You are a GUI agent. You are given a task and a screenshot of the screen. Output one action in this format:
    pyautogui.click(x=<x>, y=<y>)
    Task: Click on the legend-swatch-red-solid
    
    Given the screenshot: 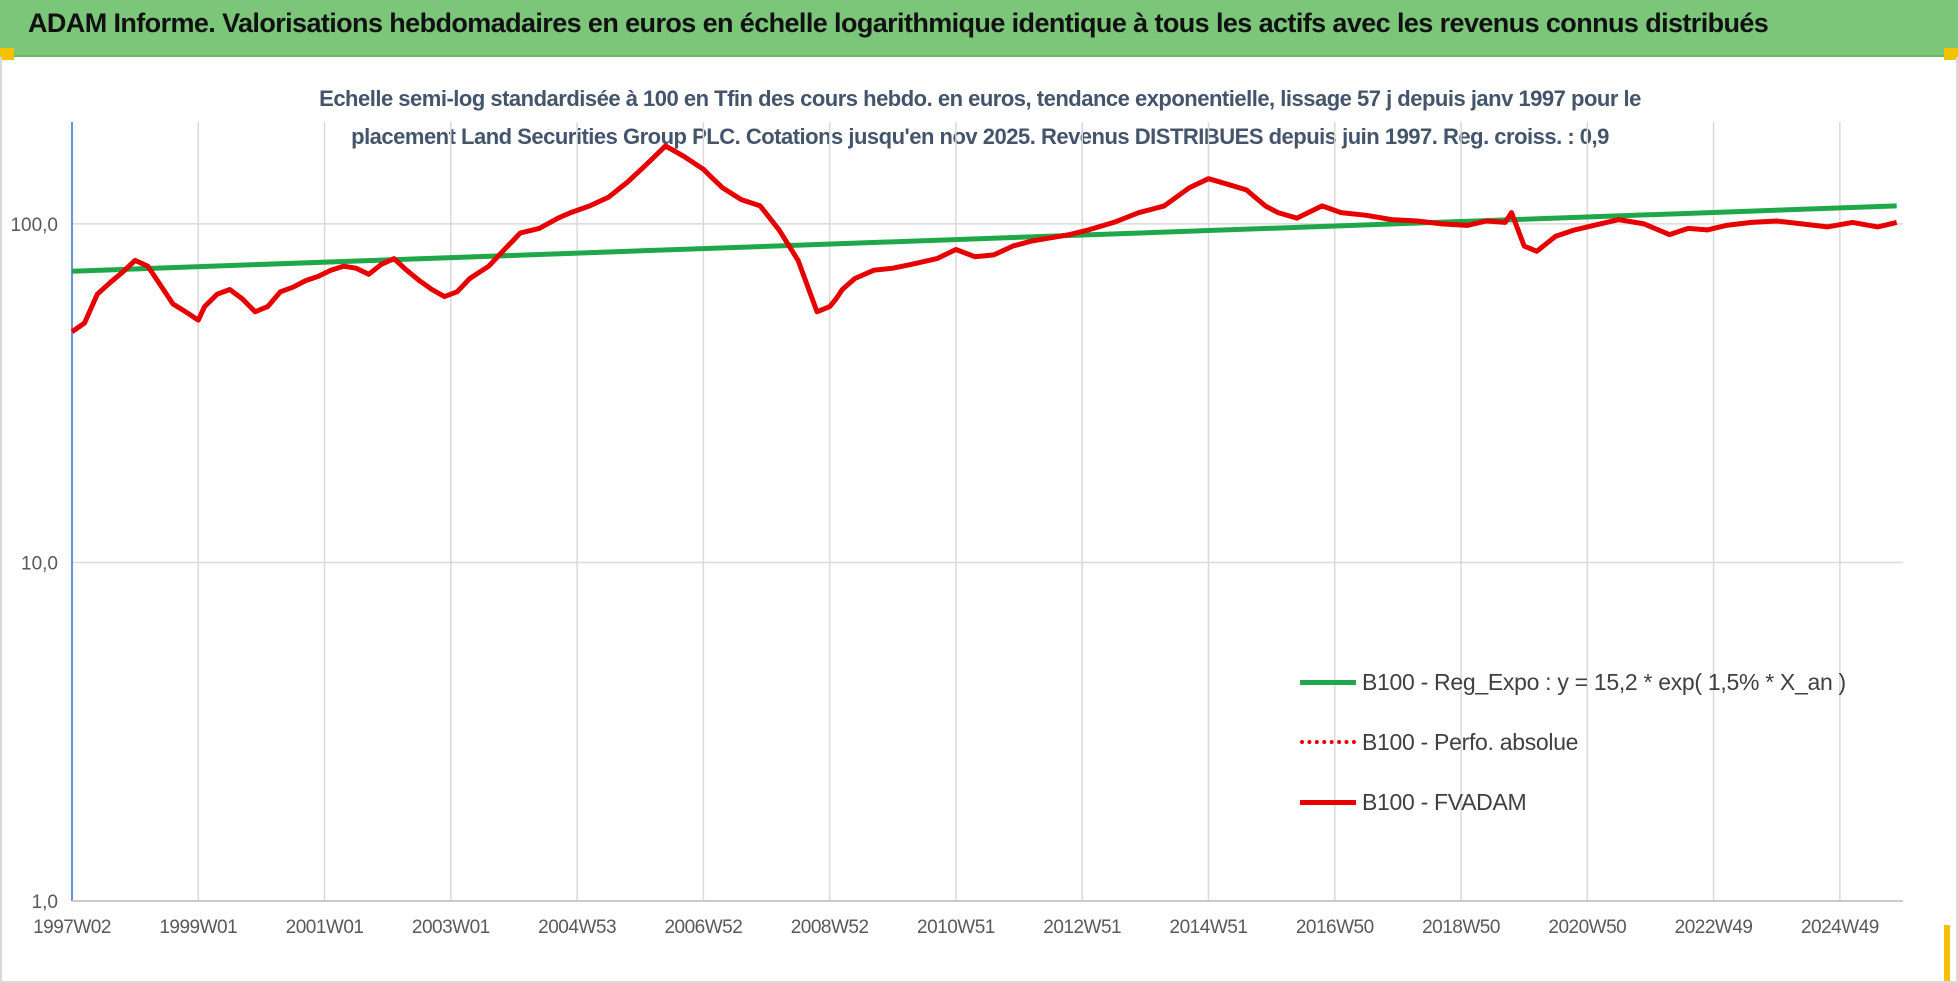 What is the action you would take?
    pyautogui.click(x=1328, y=802)
    